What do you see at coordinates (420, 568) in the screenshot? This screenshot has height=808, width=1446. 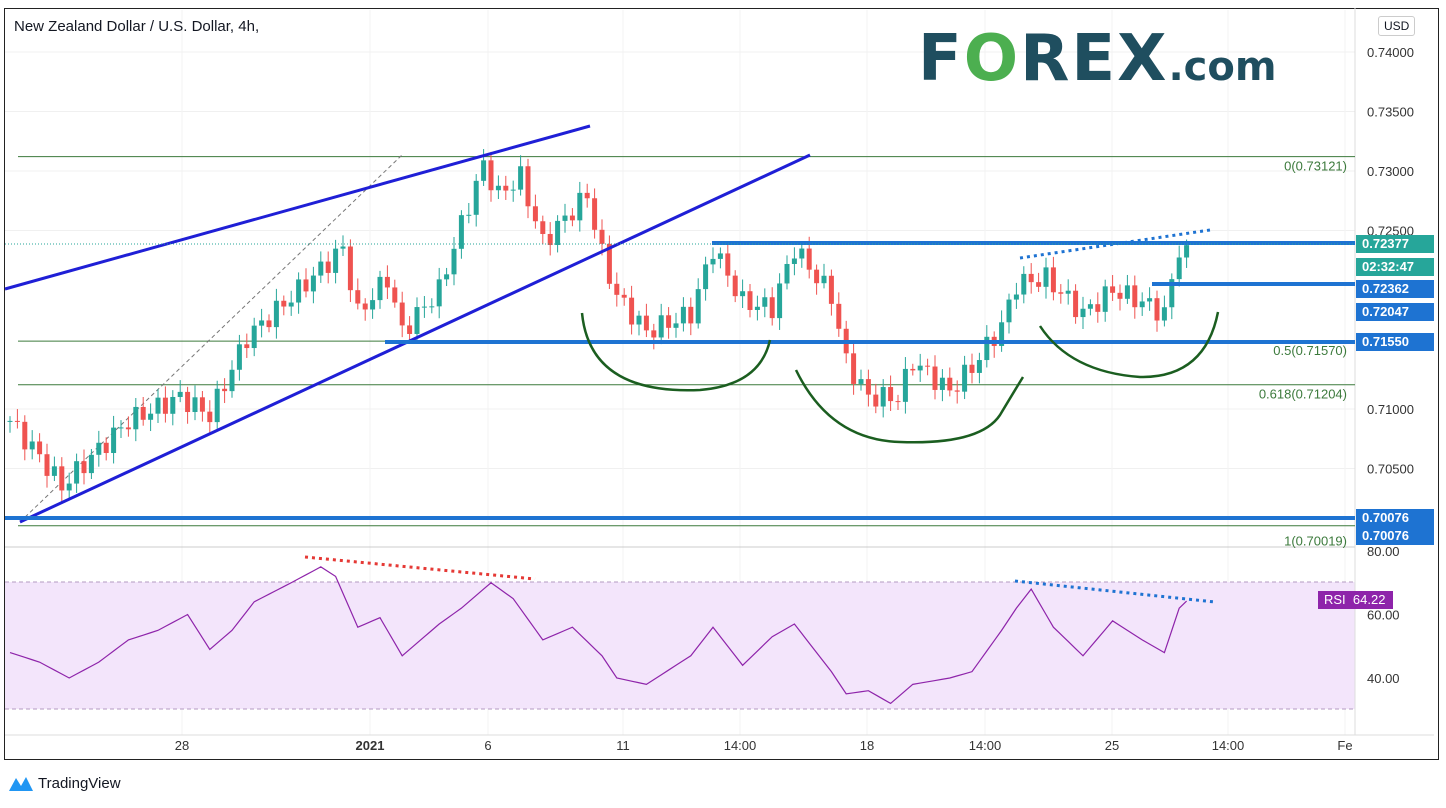 I see `rsi-bearish-divergence-line` at bounding box center [420, 568].